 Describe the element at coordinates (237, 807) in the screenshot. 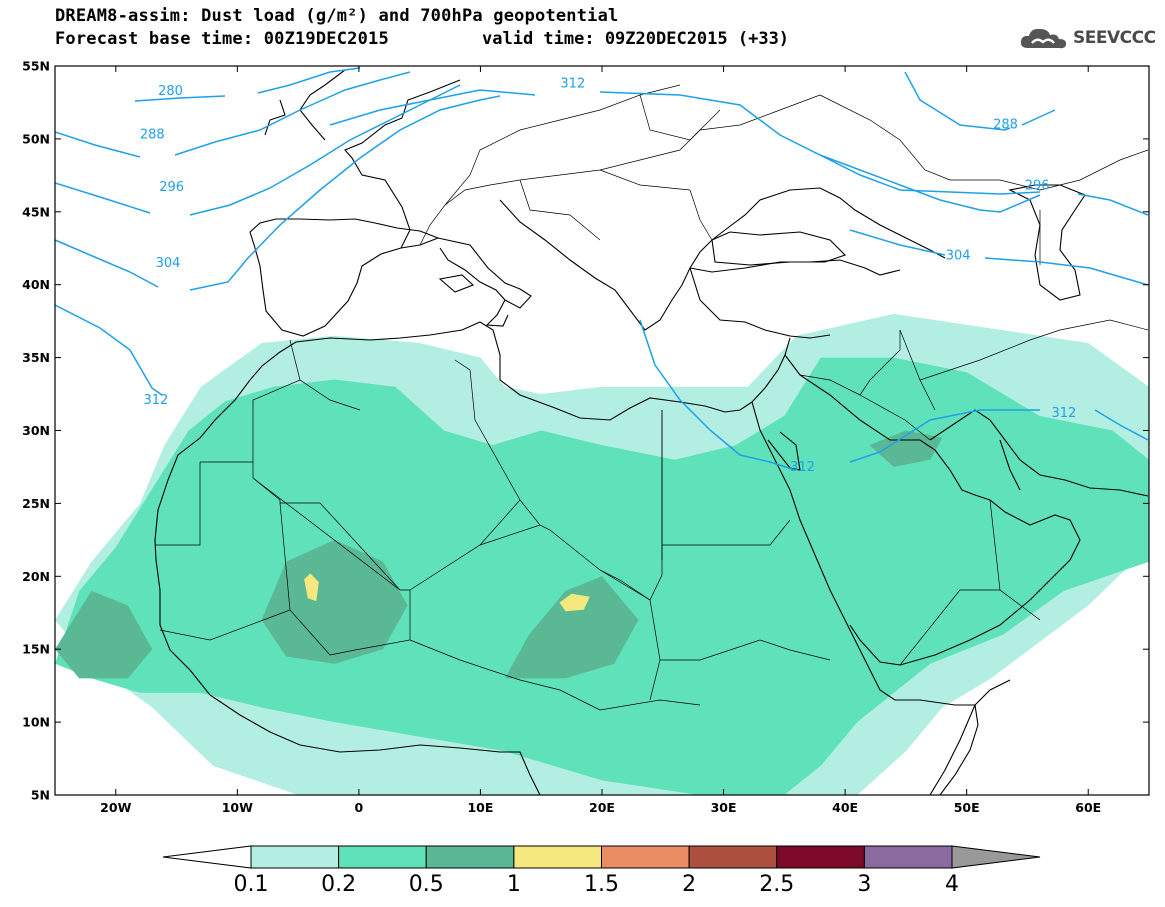

I see `x-tick-label: 10W` at that location.